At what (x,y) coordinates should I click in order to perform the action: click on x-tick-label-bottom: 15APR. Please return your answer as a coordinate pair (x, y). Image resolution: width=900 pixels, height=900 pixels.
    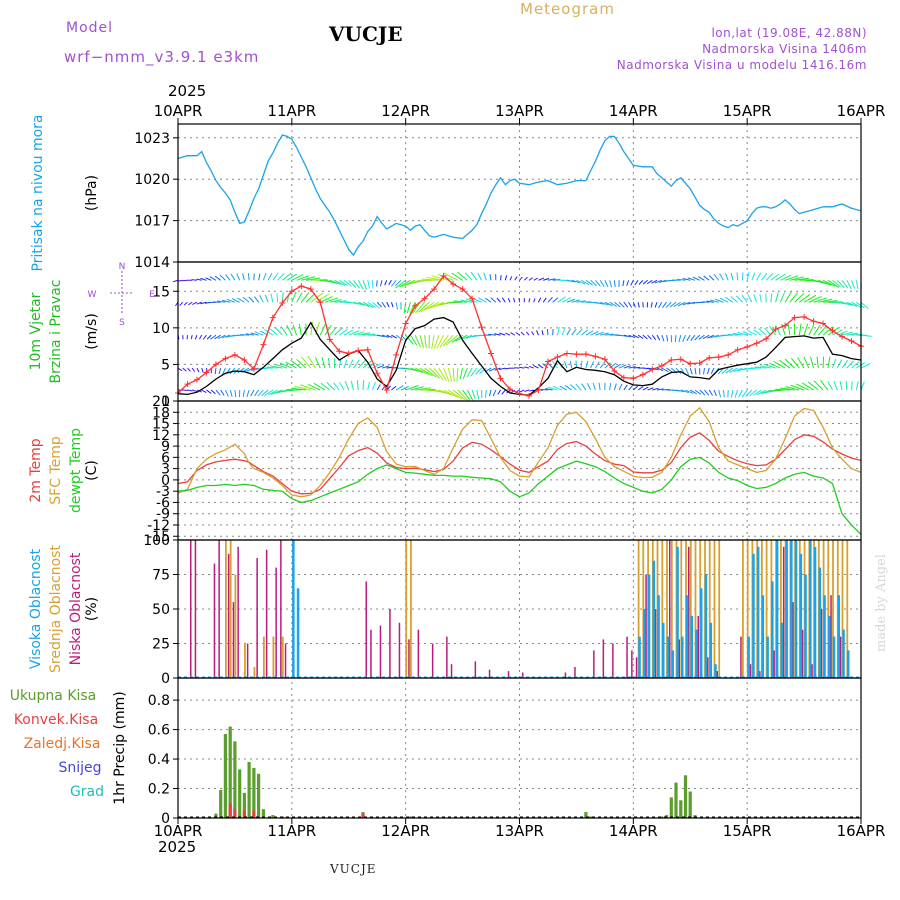
    Looking at the image, I should click on (747, 831).